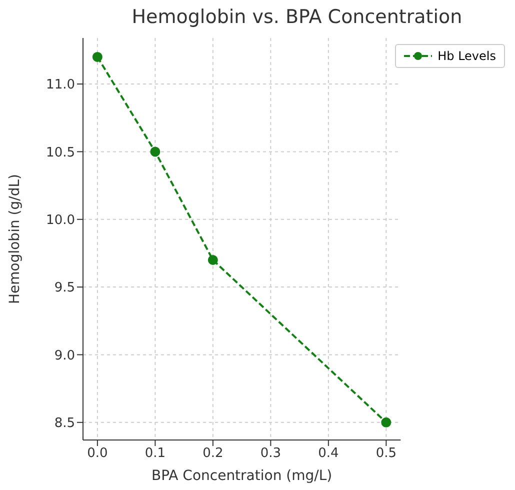 The height and width of the screenshot is (490, 515). Describe the element at coordinates (60, 152) in the screenshot. I see `y-tick-label: 10.5` at that location.